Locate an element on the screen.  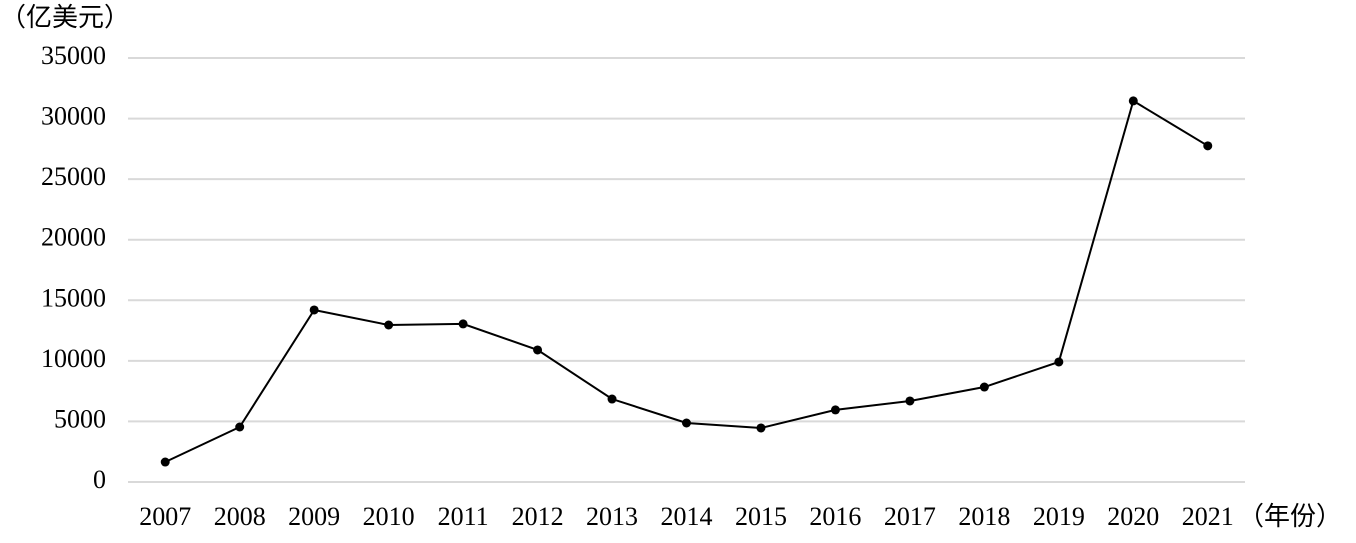
y-tick-label: 35000 is located at coordinates (73, 55).